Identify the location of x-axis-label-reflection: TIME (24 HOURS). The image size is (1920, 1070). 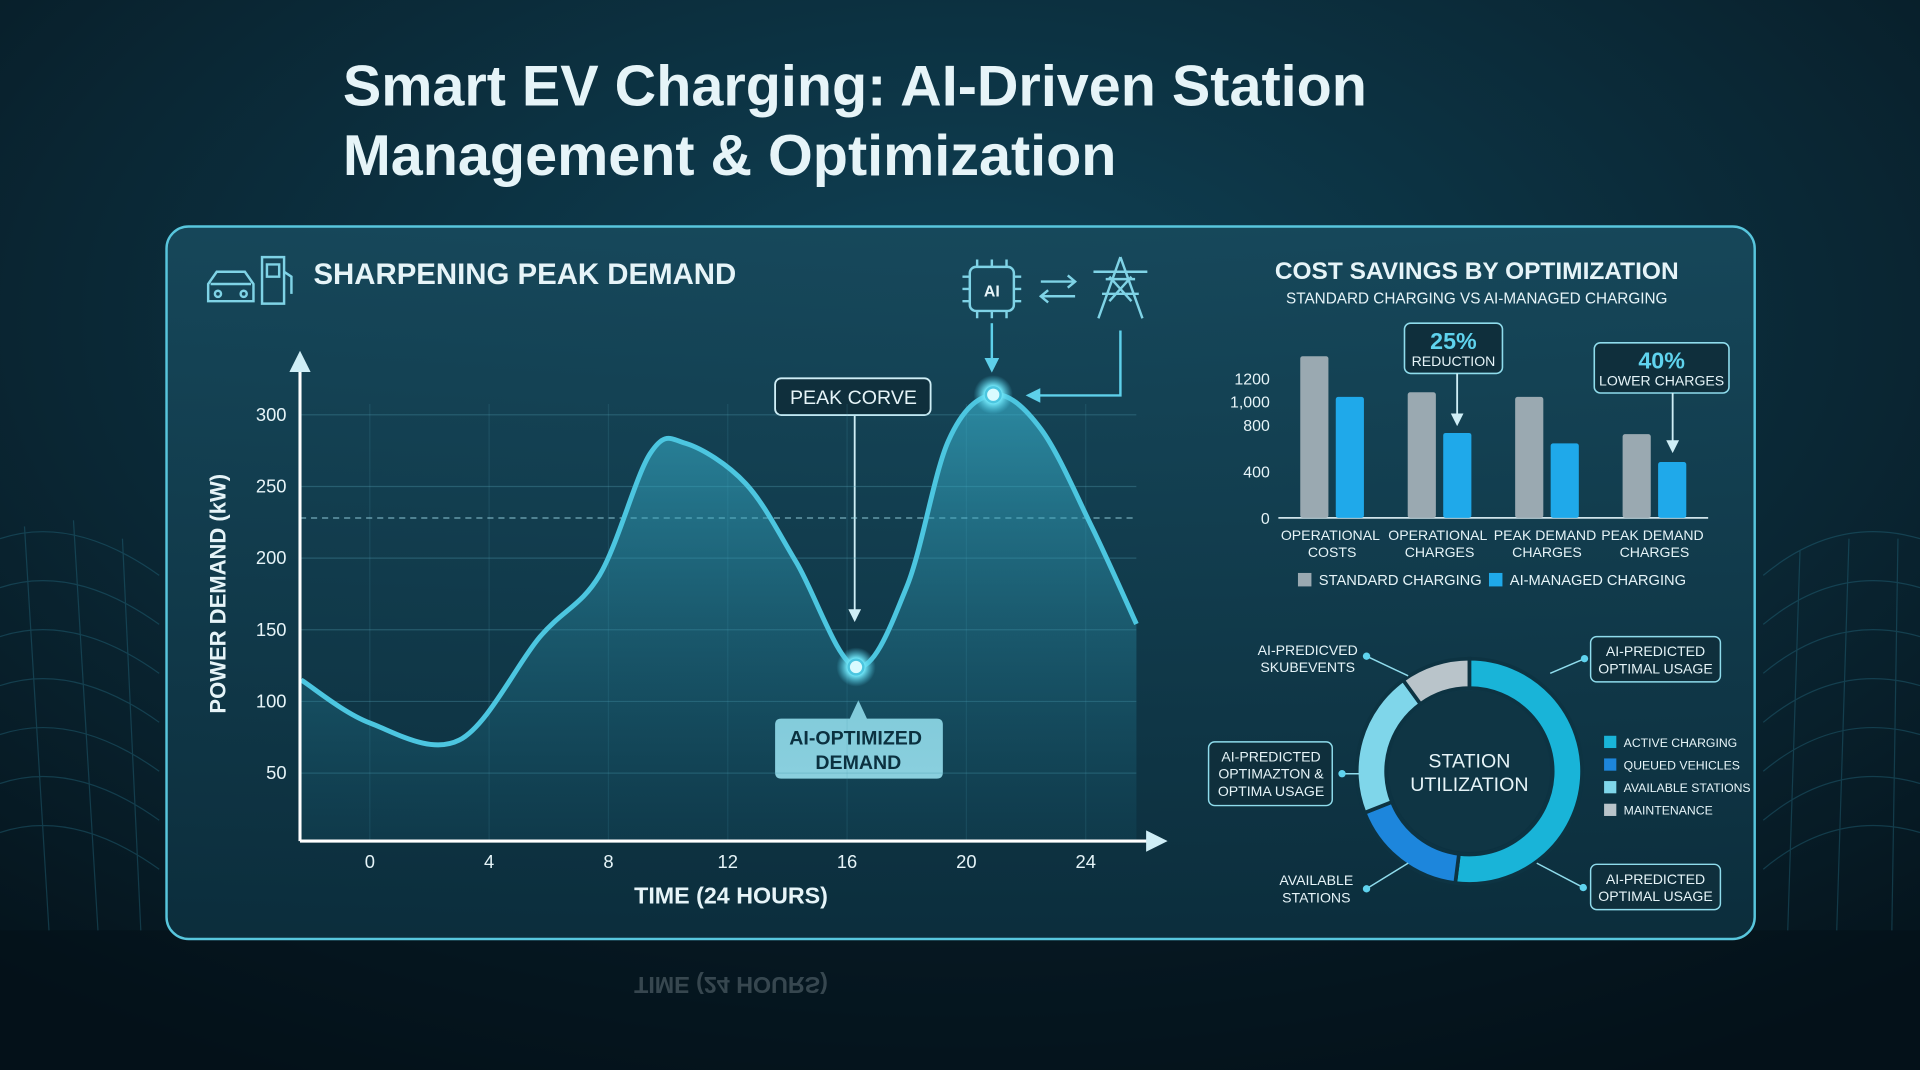
(731, 985).